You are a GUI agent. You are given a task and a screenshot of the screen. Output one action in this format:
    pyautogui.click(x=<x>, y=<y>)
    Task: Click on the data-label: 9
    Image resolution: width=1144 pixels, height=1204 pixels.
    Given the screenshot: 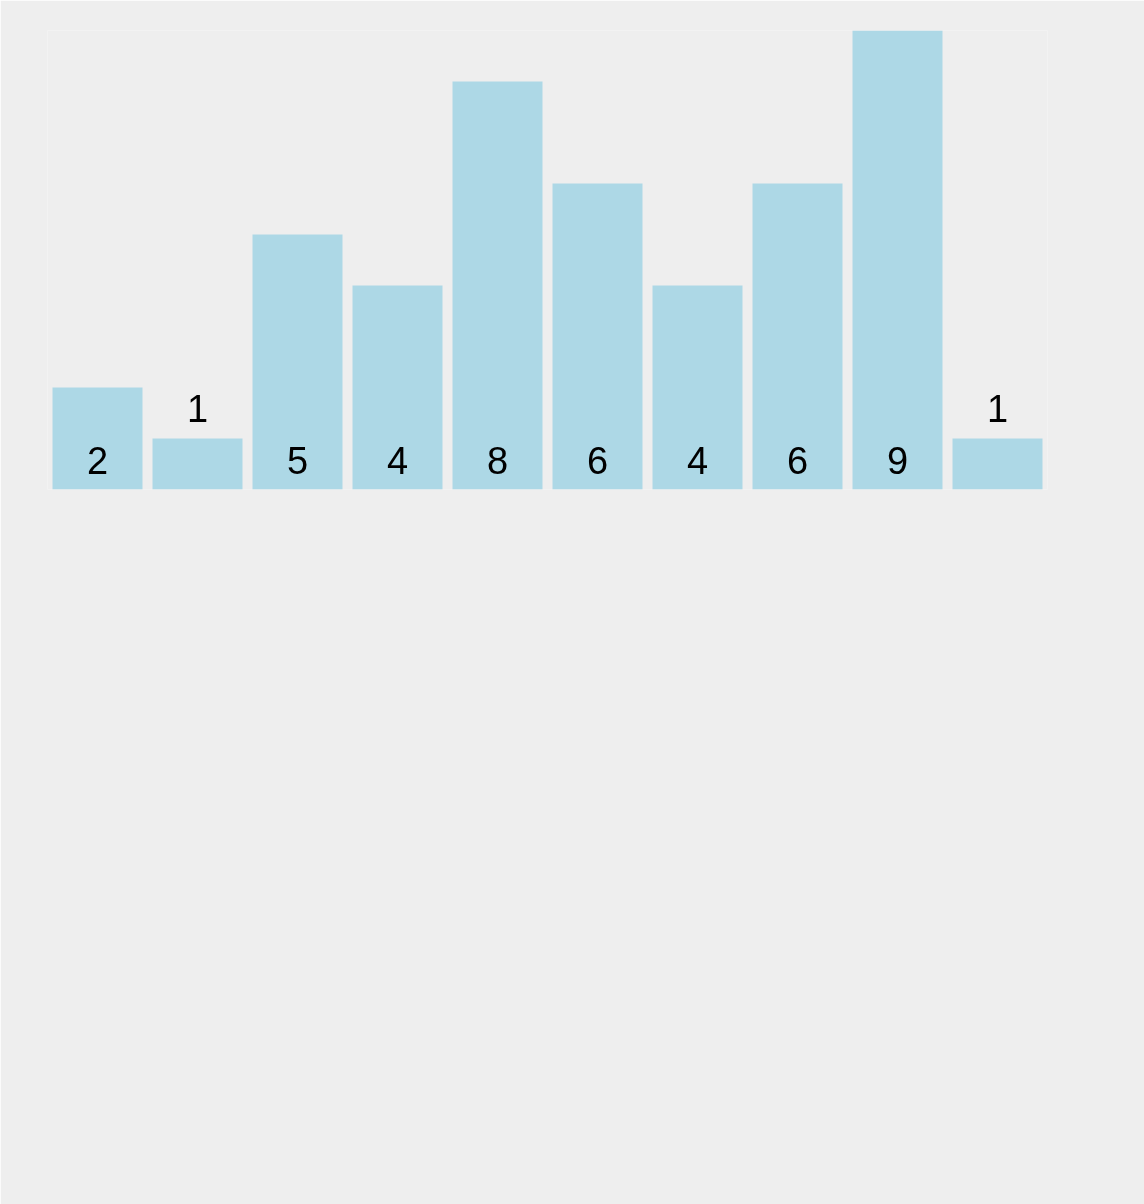 What is the action you would take?
    pyautogui.click(x=897, y=461)
    